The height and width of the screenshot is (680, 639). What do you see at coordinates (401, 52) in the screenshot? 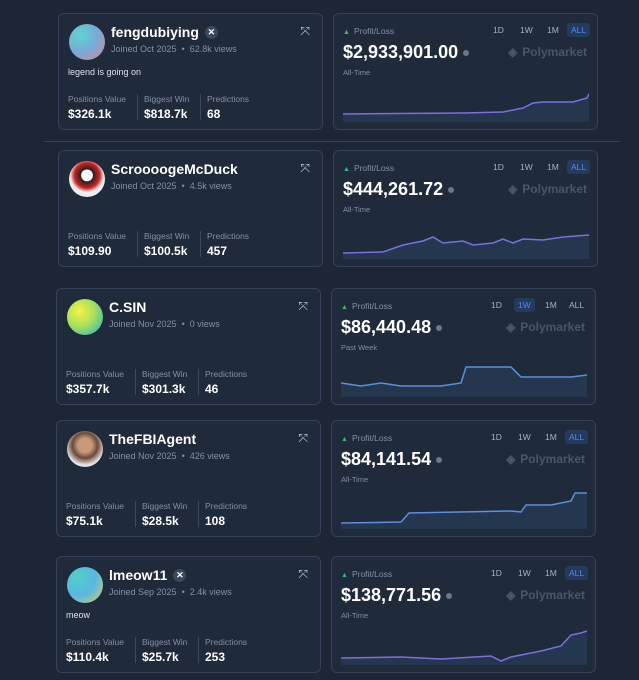
I see `pnl-amount: $2,933,901.00` at bounding box center [401, 52].